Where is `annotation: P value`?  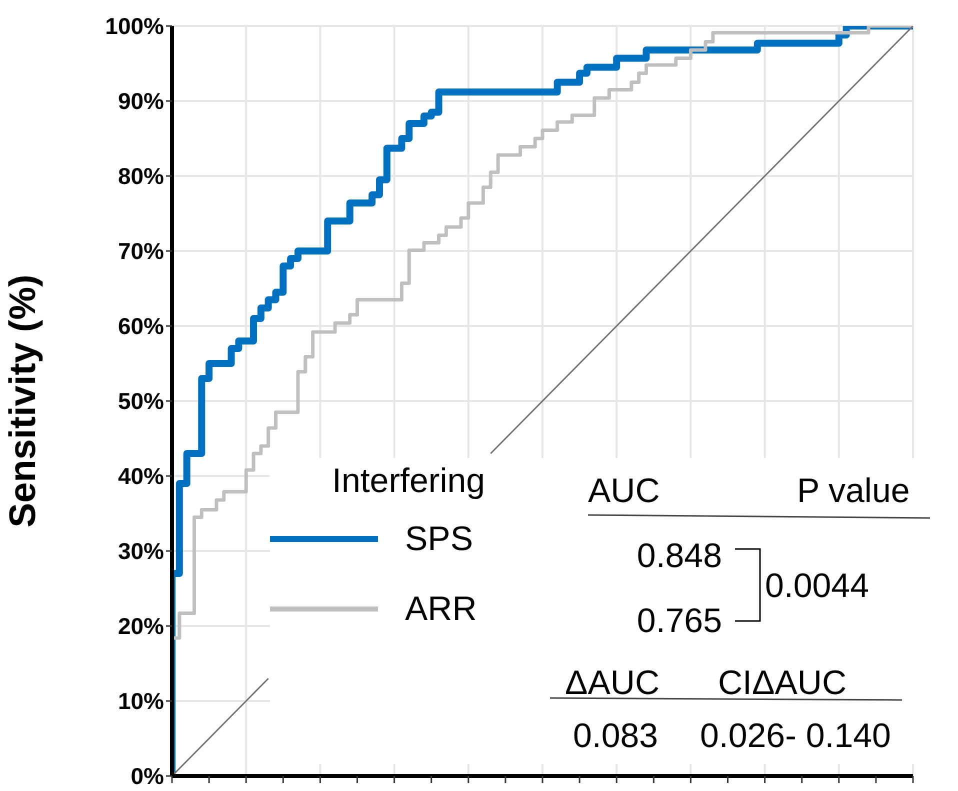 annotation: P value is located at coordinates (853, 491).